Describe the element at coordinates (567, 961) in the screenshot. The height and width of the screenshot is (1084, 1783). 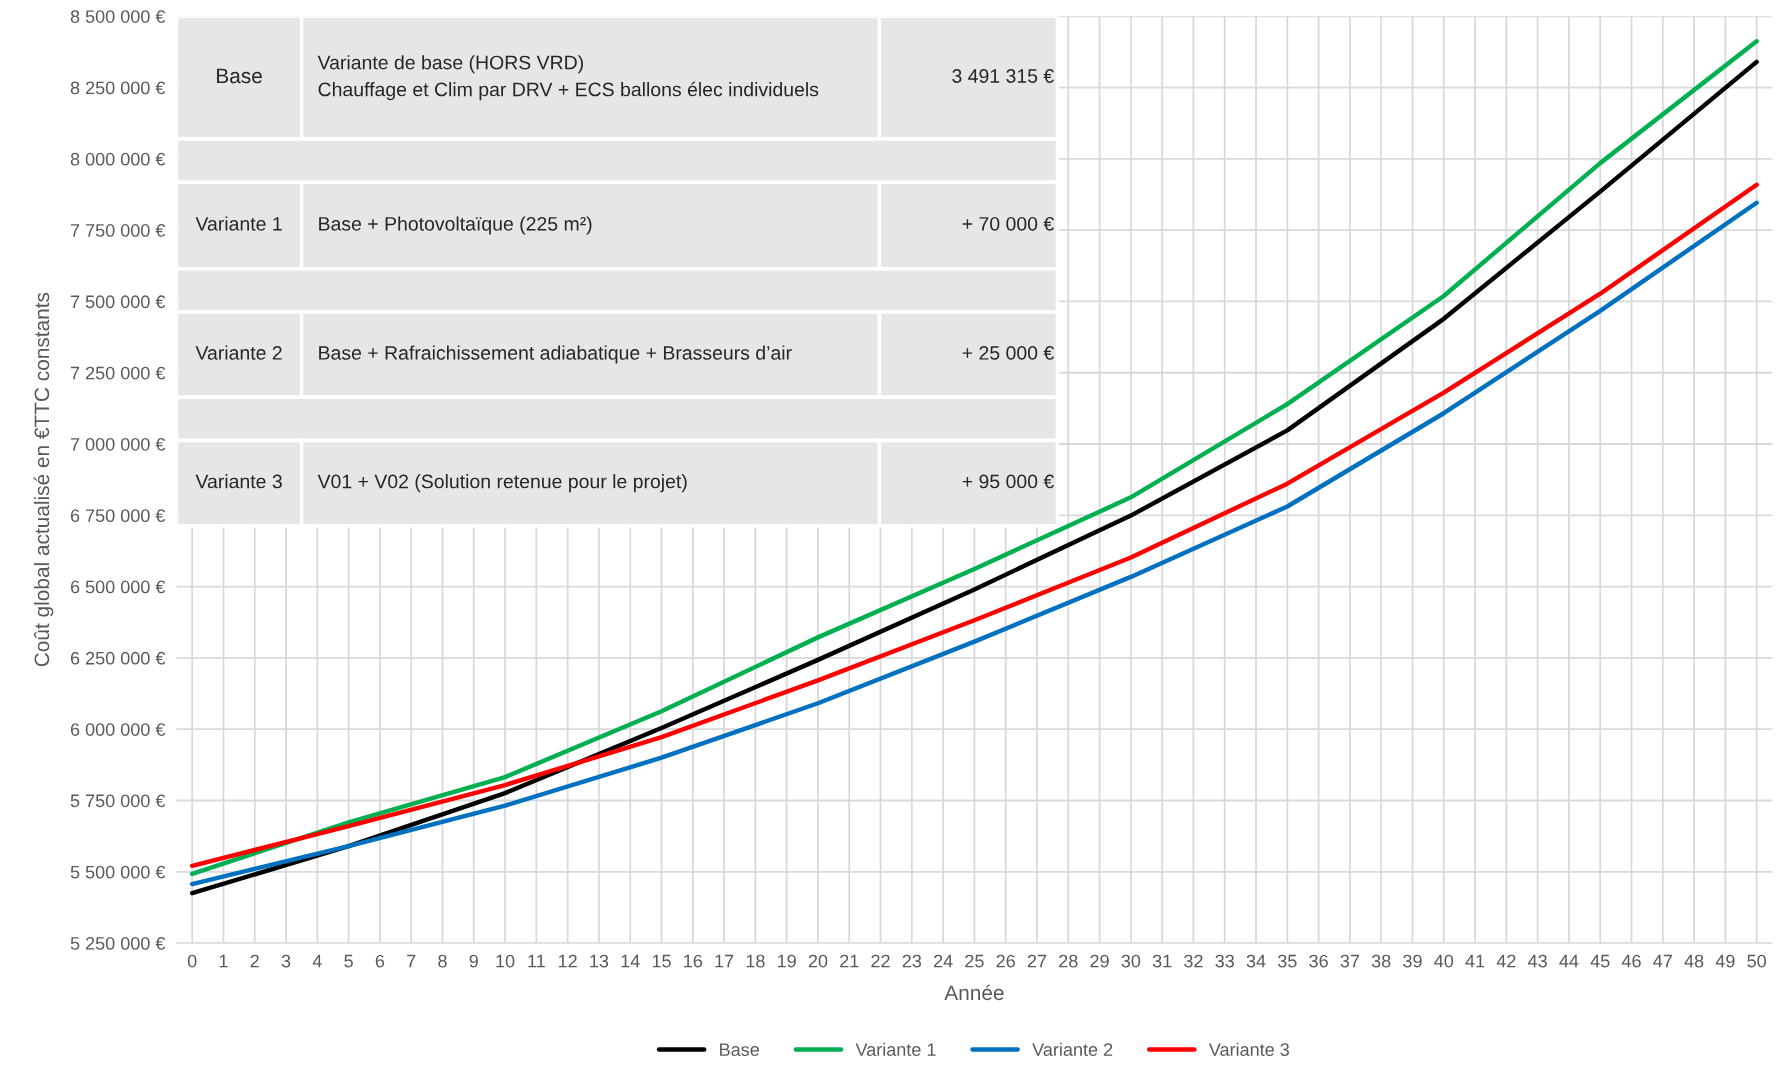
I see `x-tick-label: 12` at that location.